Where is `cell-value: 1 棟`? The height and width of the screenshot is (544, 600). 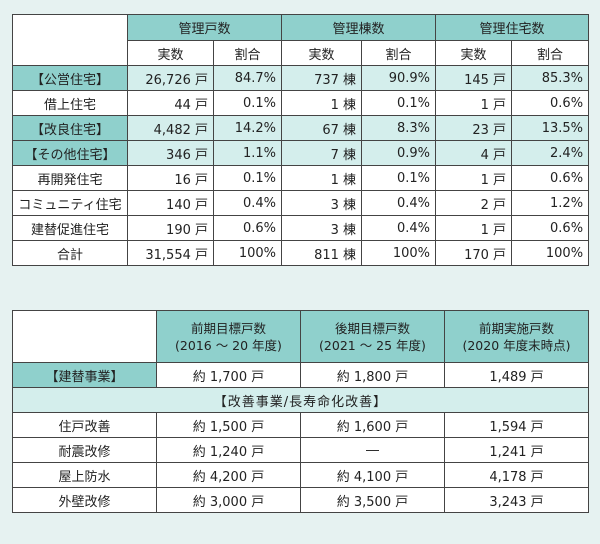
cell-value: 1 棟 is located at coordinates (322, 178).